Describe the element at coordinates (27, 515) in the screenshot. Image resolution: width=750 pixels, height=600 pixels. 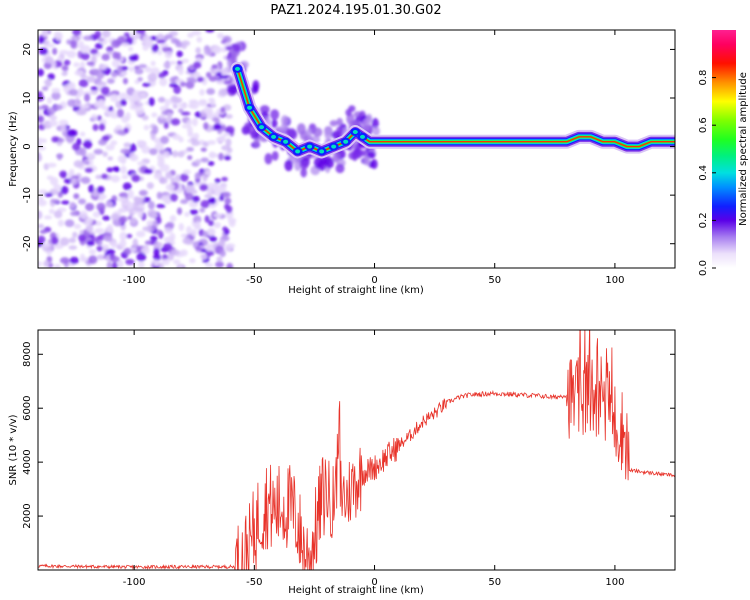
I see `y-tick-label: 2000` at that location.